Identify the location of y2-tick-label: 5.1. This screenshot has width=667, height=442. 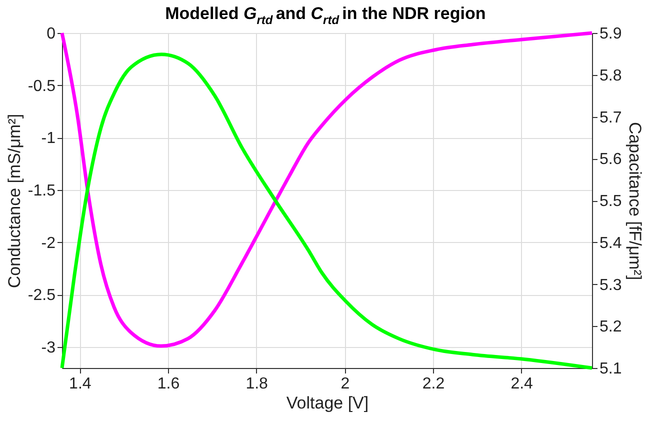
(611, 369).